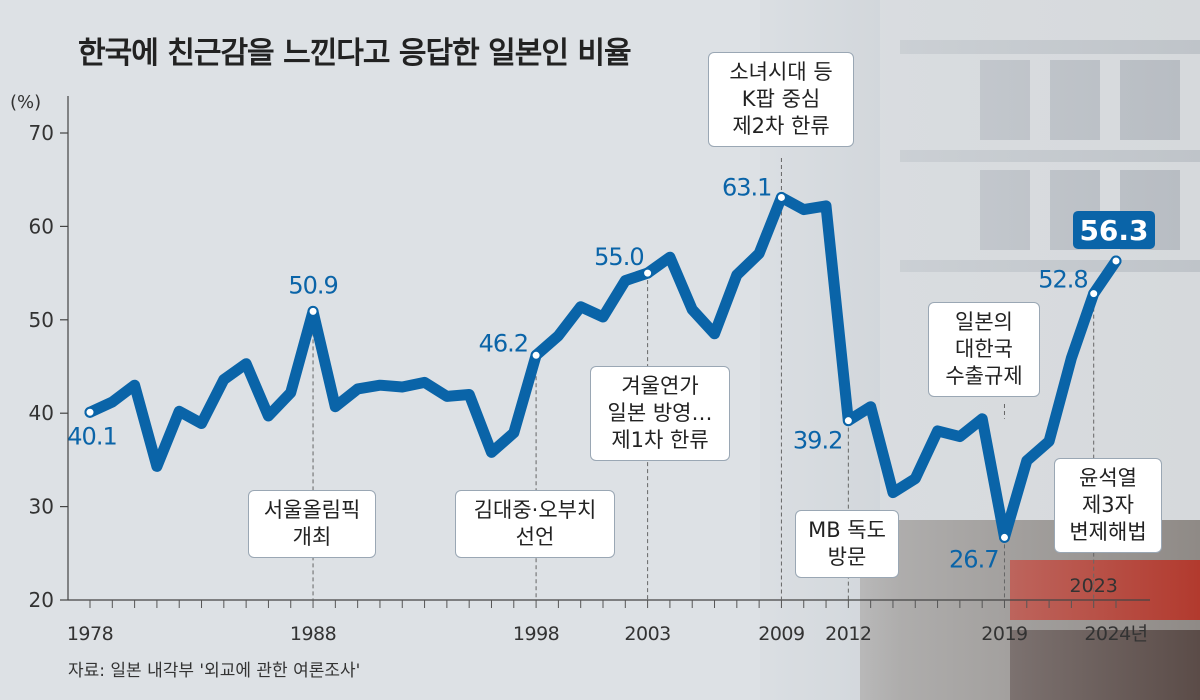  Describe the element at coordinates (1004, 634) in the screenshot. I see `x-tick-label: 2019` at that location.